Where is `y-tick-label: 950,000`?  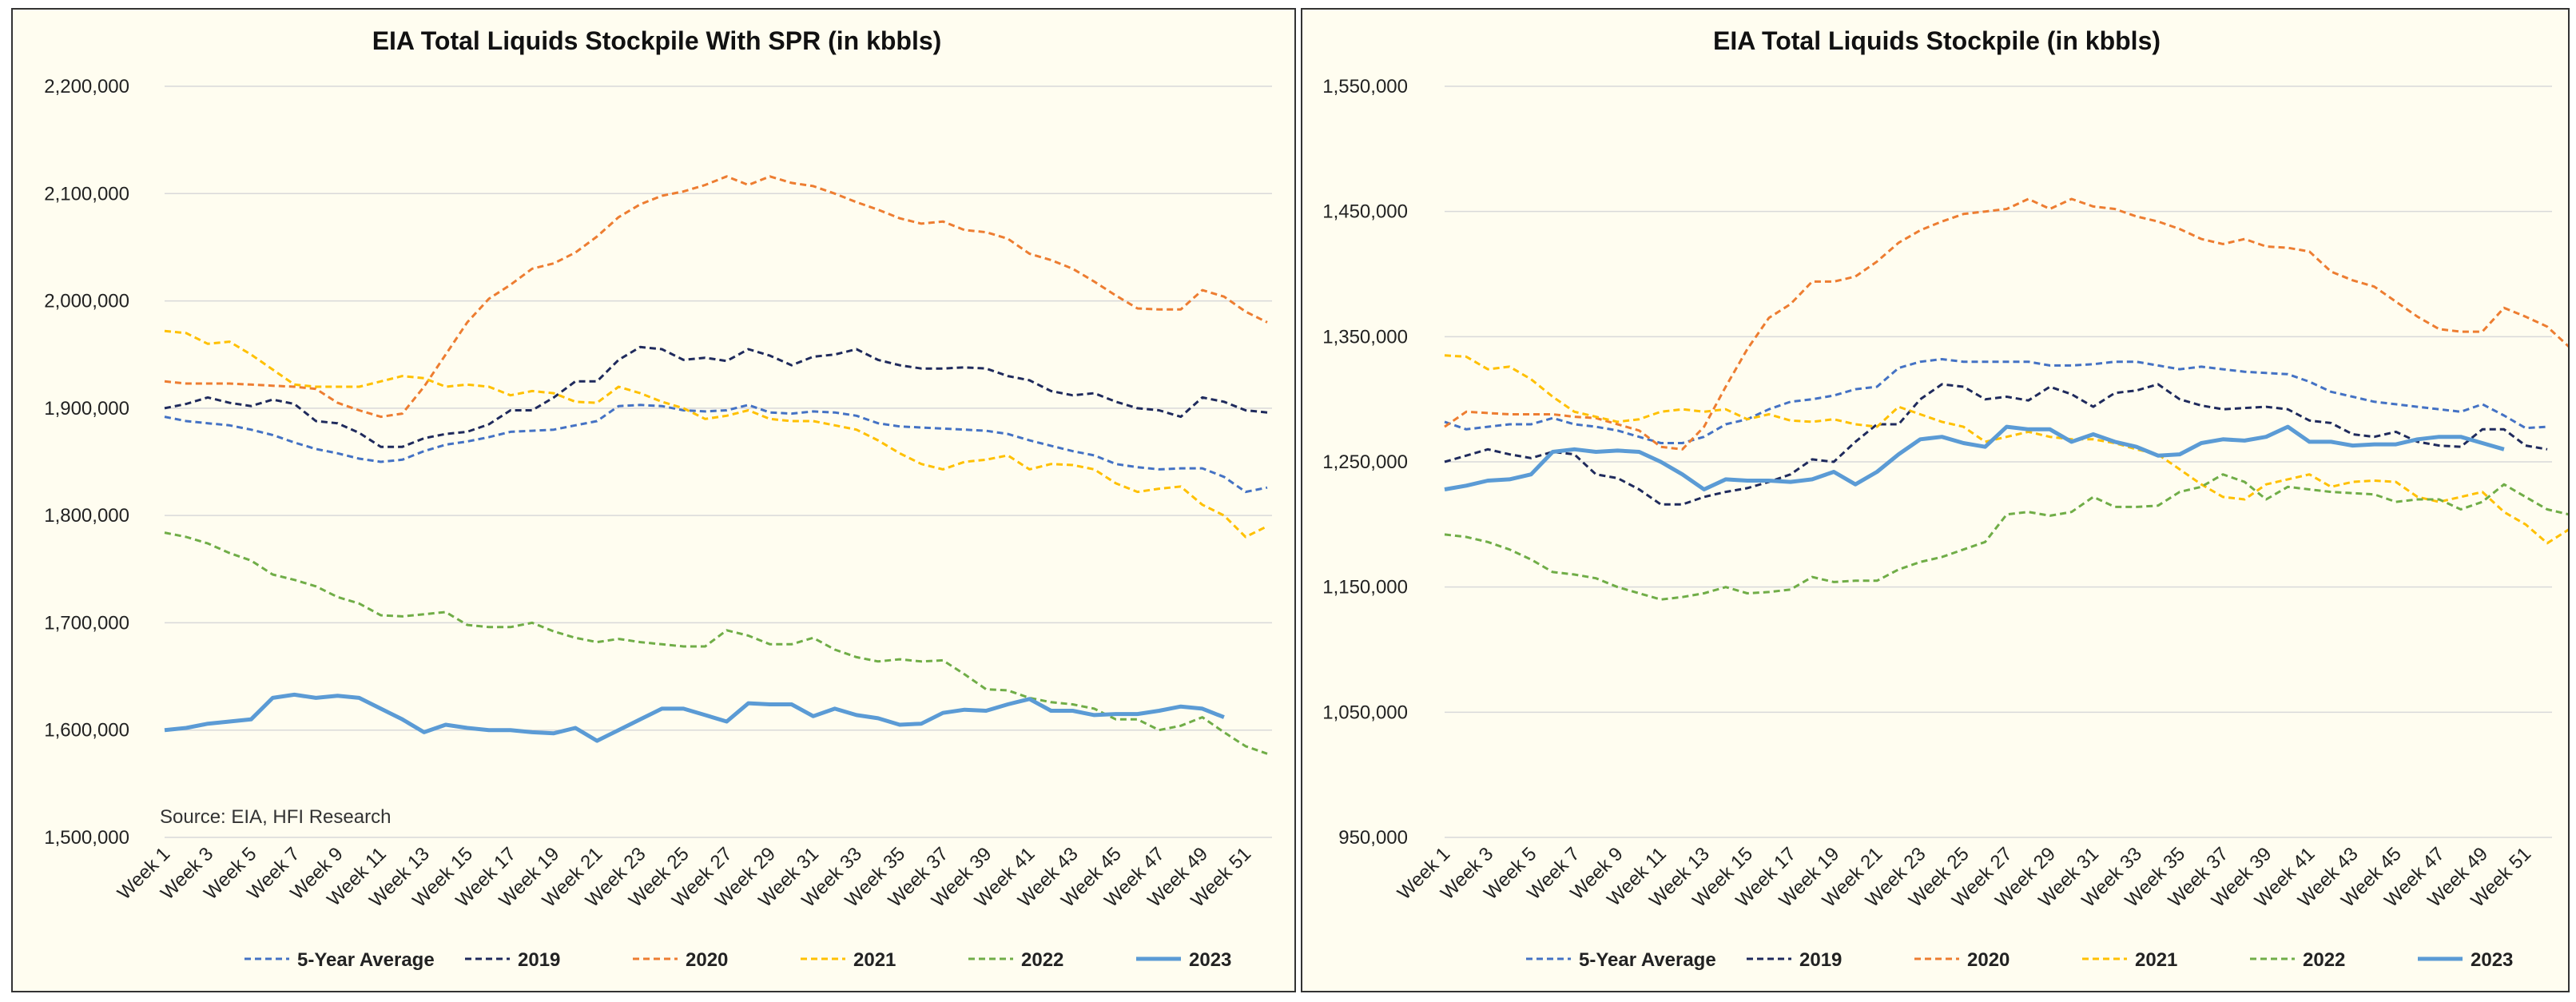 y-tick-label: 950,000 is located at coordinates (1373, 838).